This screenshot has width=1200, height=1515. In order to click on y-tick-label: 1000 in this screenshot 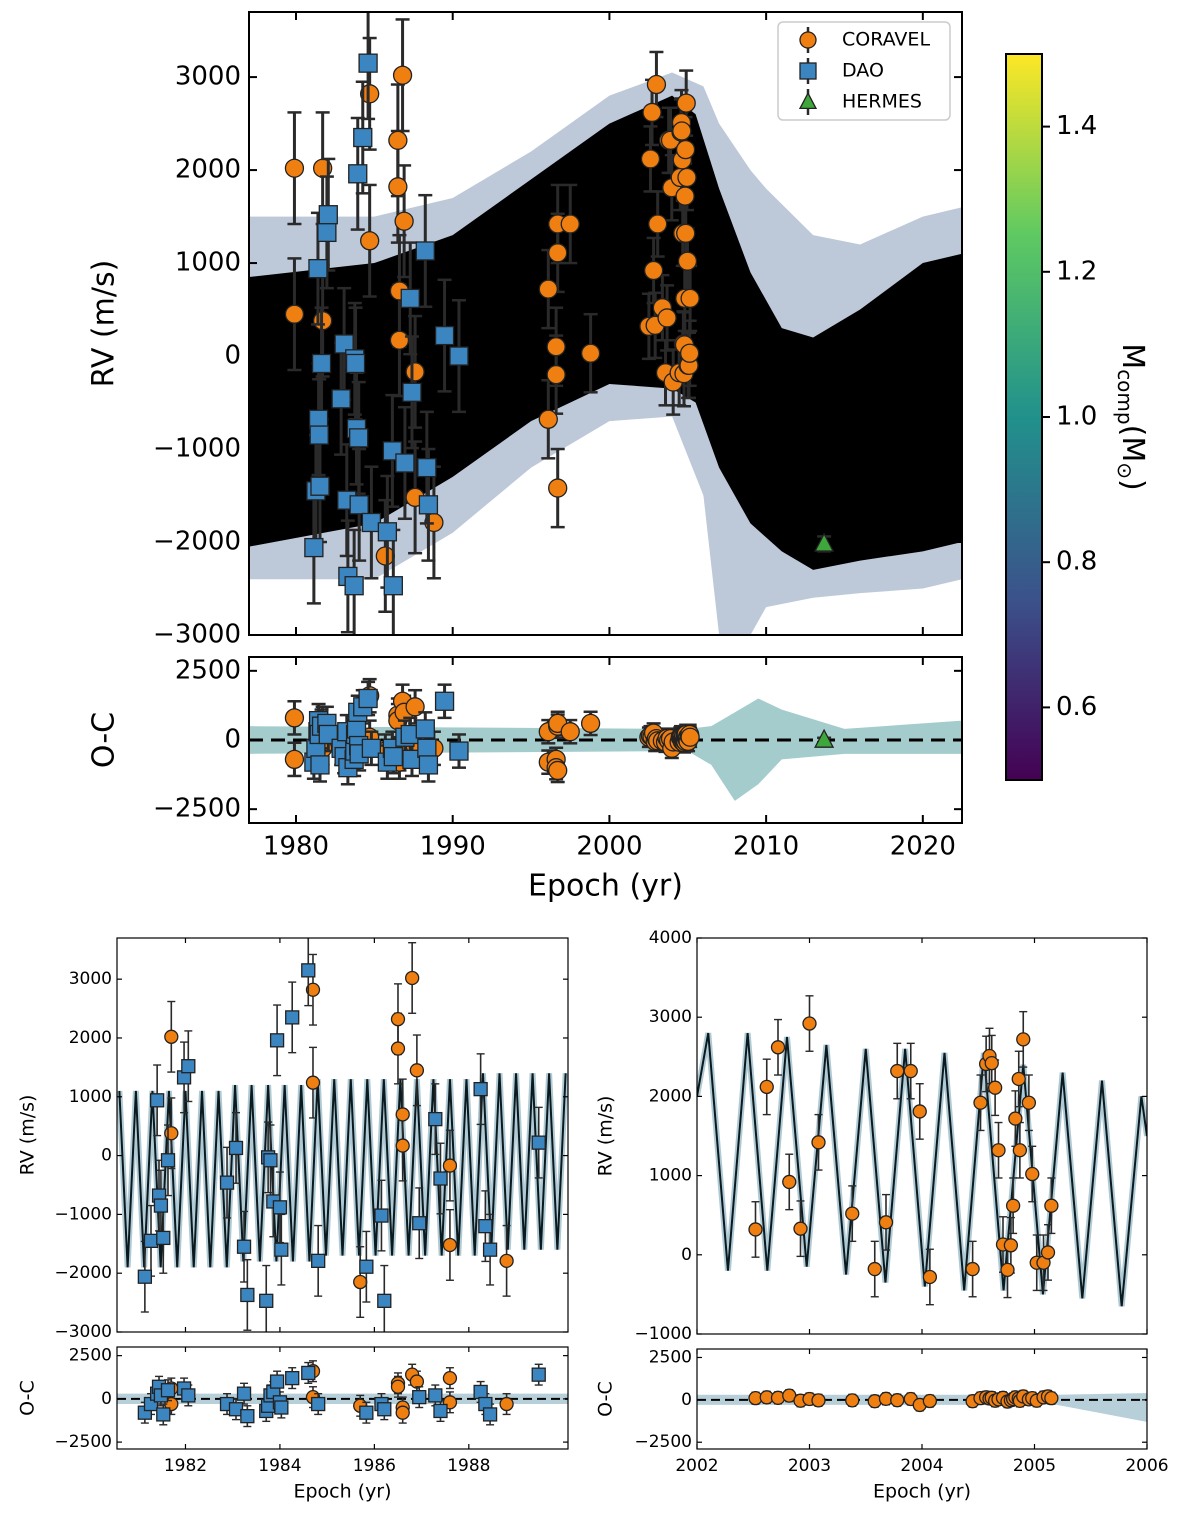, I will do `click(208, 263)`.